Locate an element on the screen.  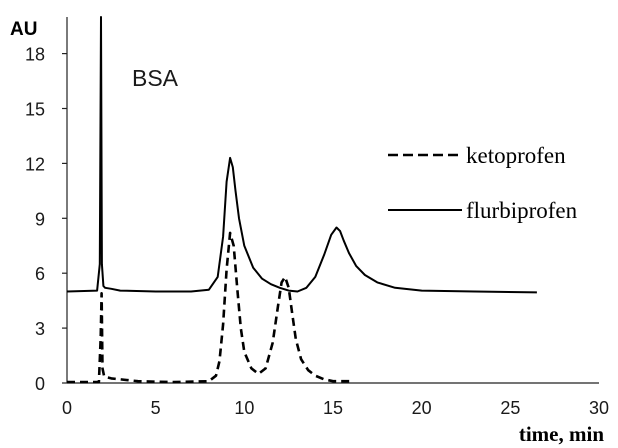
y-tick-label: 12 is located at coordinates (35, 164).